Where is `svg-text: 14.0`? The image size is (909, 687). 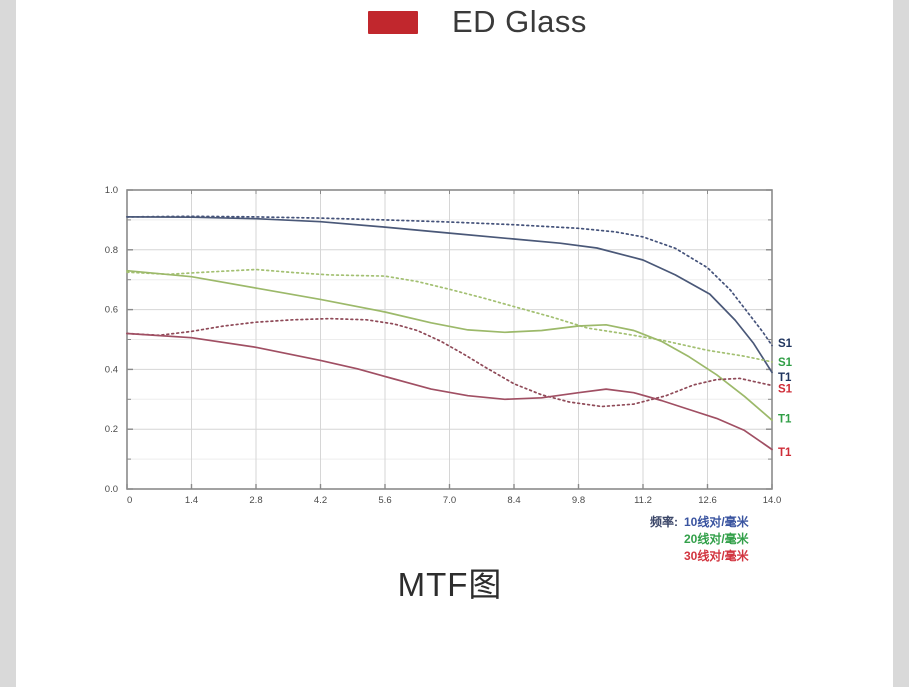 svg-text: 14.0 is located at coordinates (772, 500).